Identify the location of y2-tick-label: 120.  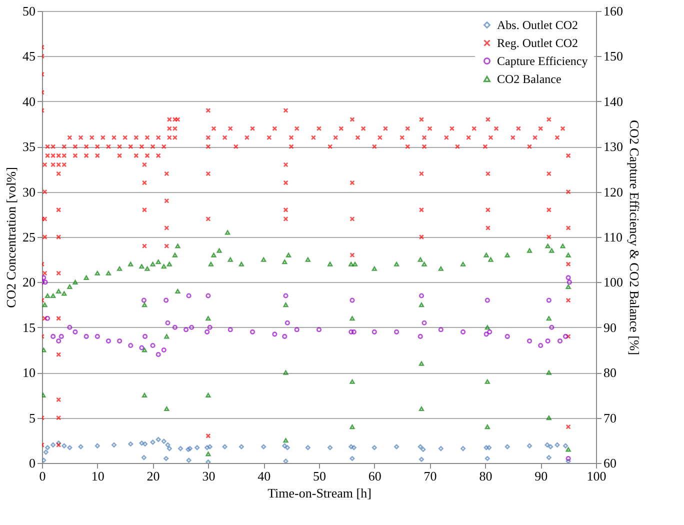
(613, 192).